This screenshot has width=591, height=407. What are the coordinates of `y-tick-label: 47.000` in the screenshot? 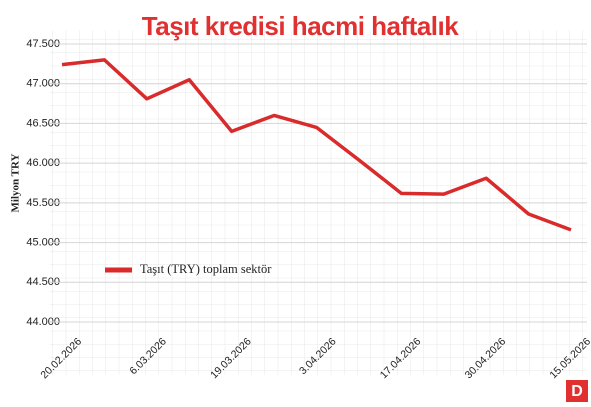 It's located at (43, 84).